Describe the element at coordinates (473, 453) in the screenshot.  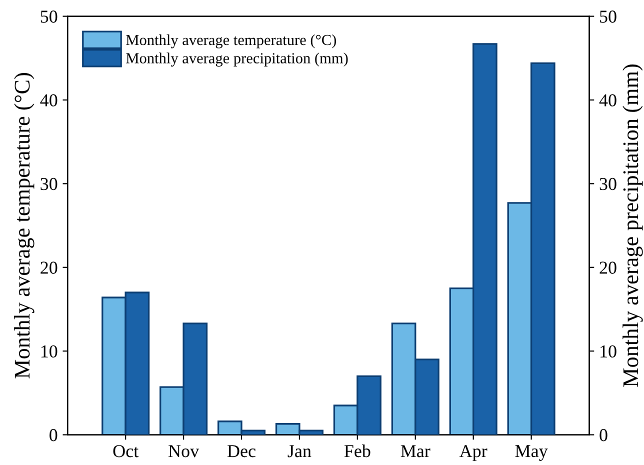
I see `x-tick-label: Apr` at that location.